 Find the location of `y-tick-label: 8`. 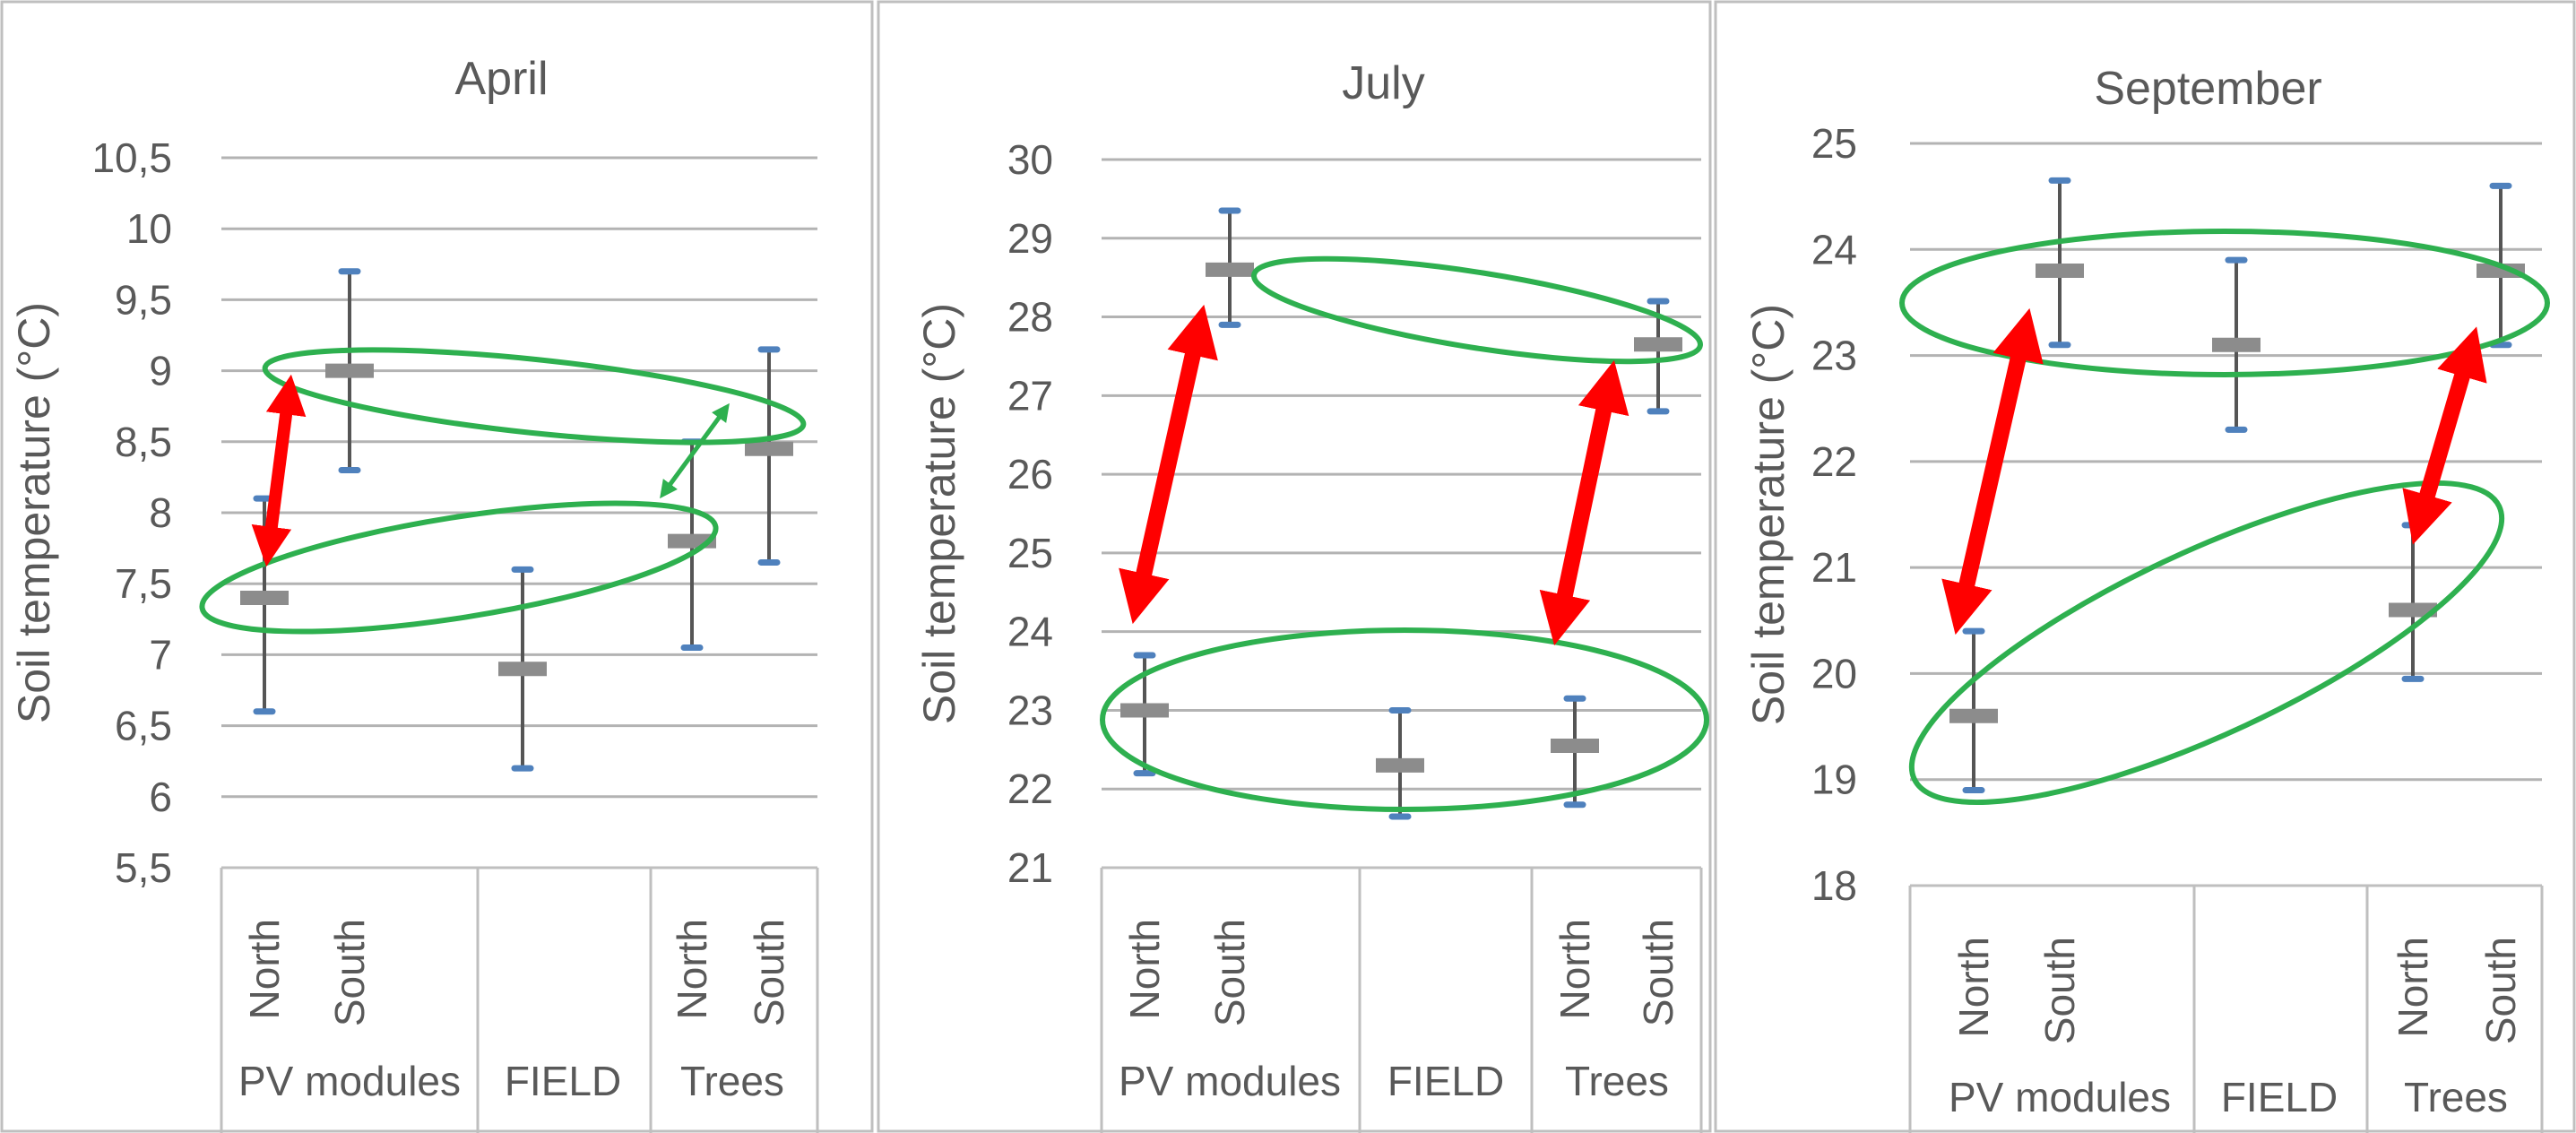

y-tick-label: 8 is located at coordinates (160, 512).